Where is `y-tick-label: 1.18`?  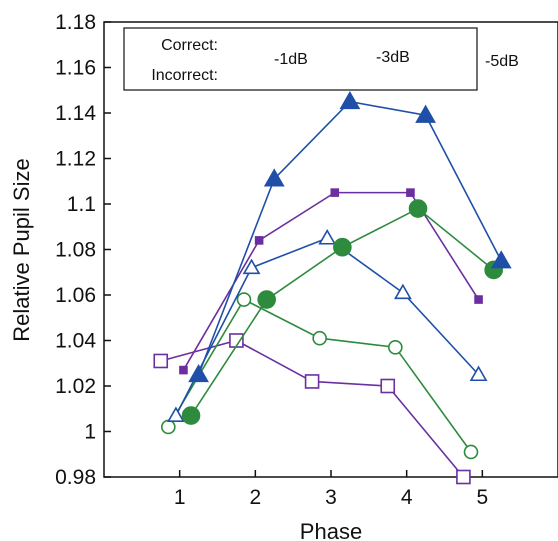 y-tick-label: 1.18 is located at coordinates (75, 22).